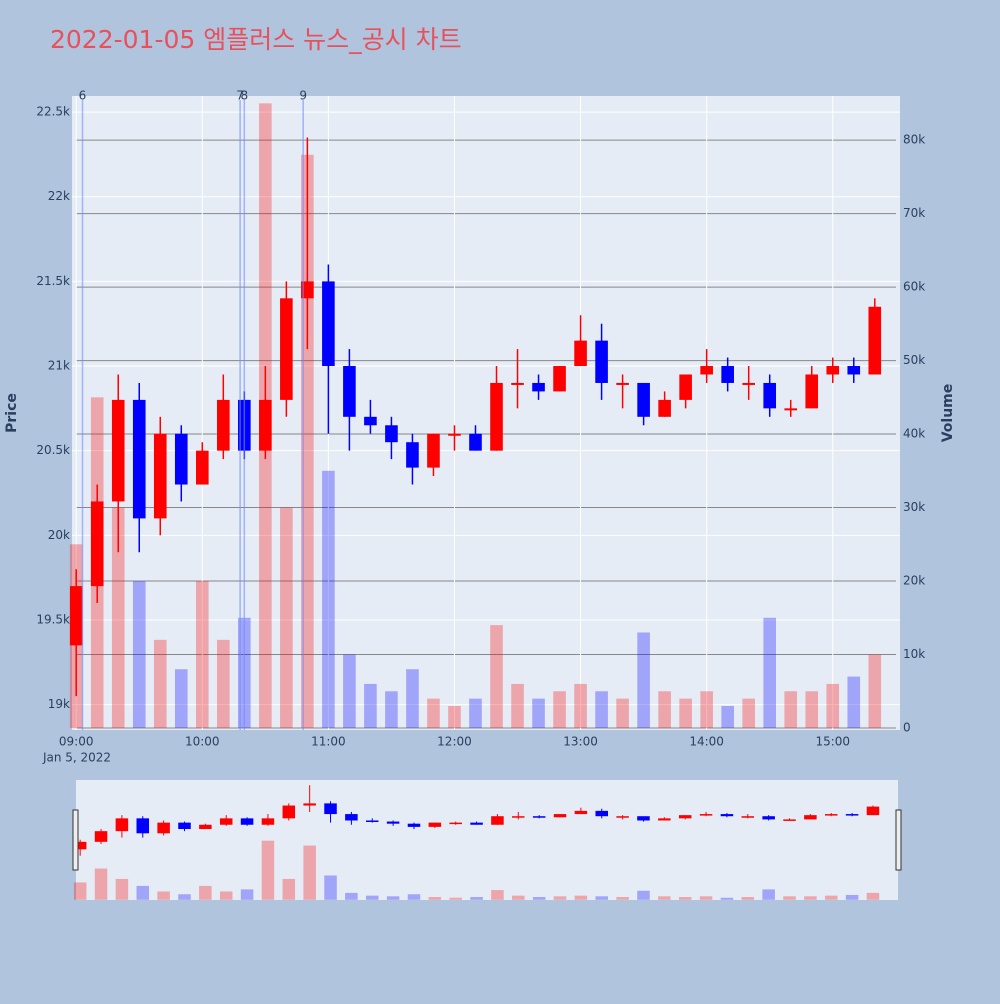 This screenshot has width=1000, height=1004. Describe the element at coordinates (245, 96) in the screenshot. I see `news-marker-label: 8` at that location.